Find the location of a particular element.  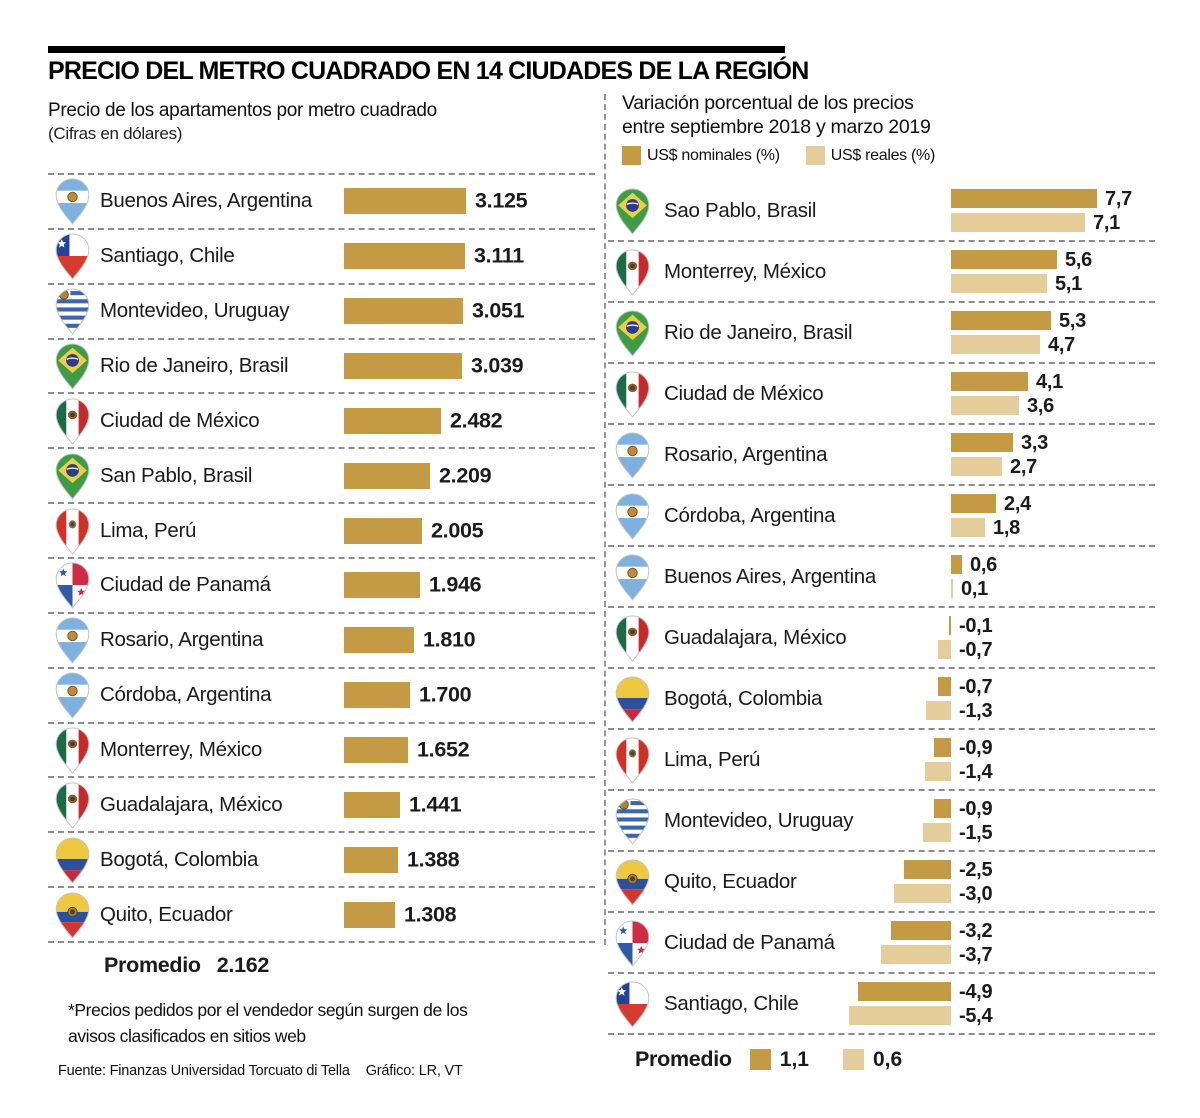

price-value: 3.039 is located at coordinates (497, 365).